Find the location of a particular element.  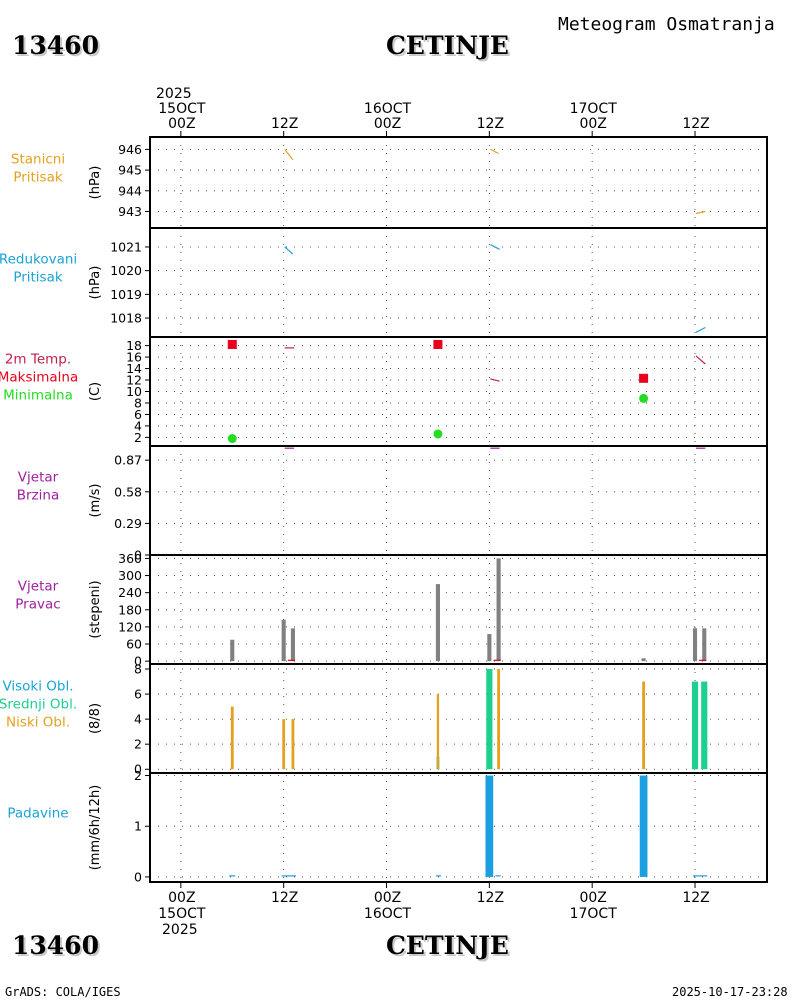

y-tick-label: 1019 is located at coordinates (126, 294).